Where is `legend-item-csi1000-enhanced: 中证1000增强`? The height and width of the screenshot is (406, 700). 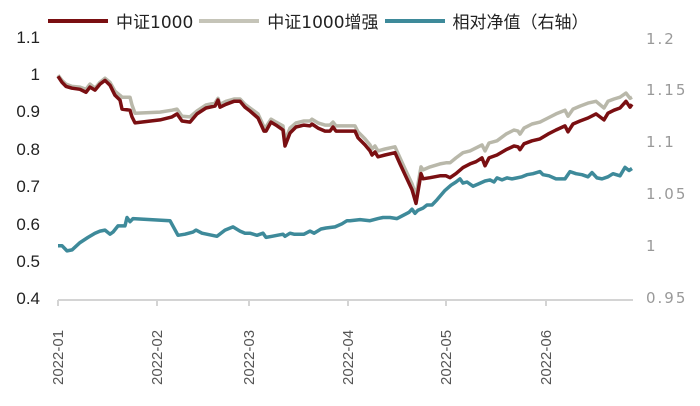
legend-item-csi1000-enhanced: 中证1000增强 is located at coordinates (289, 20).